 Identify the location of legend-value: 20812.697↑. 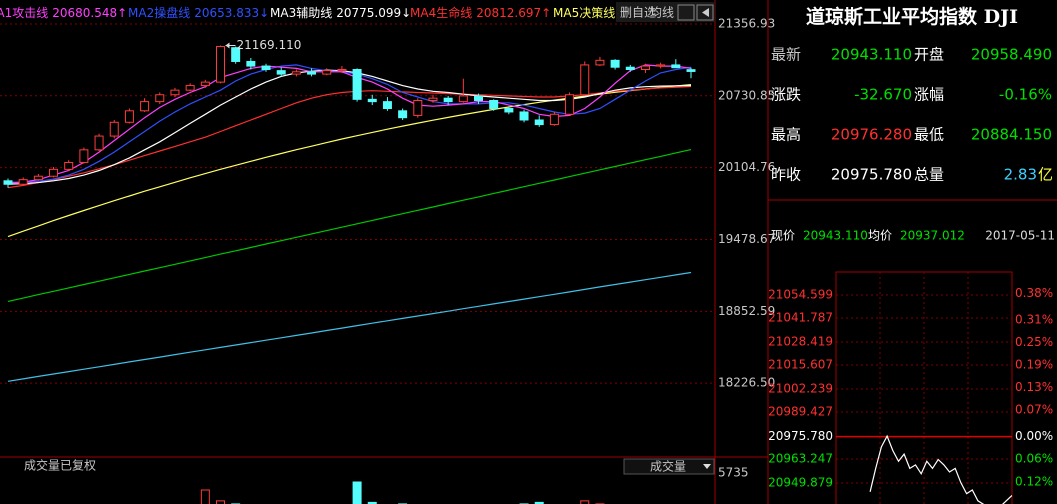
(513, 13).